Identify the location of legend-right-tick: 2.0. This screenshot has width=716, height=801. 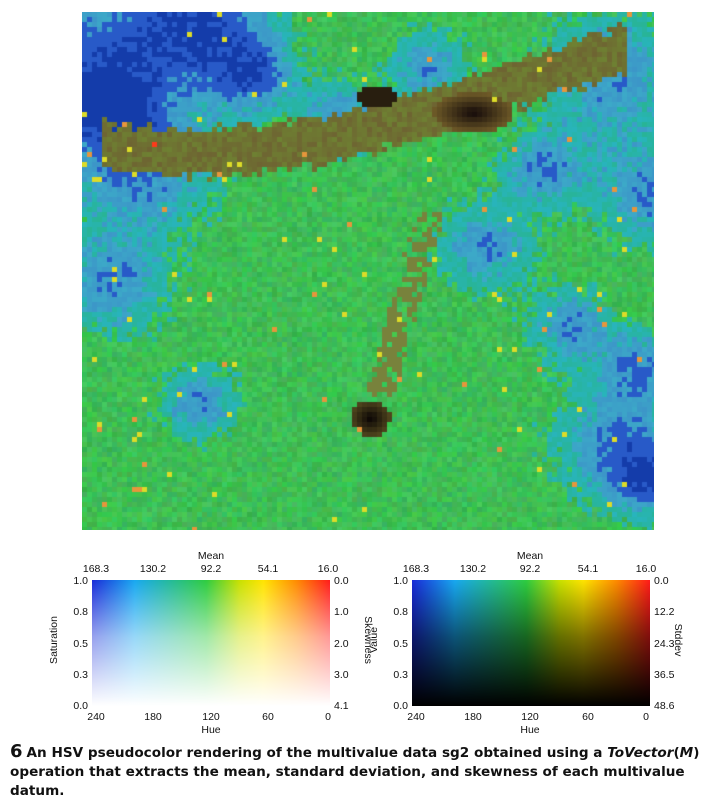
(341, 644).